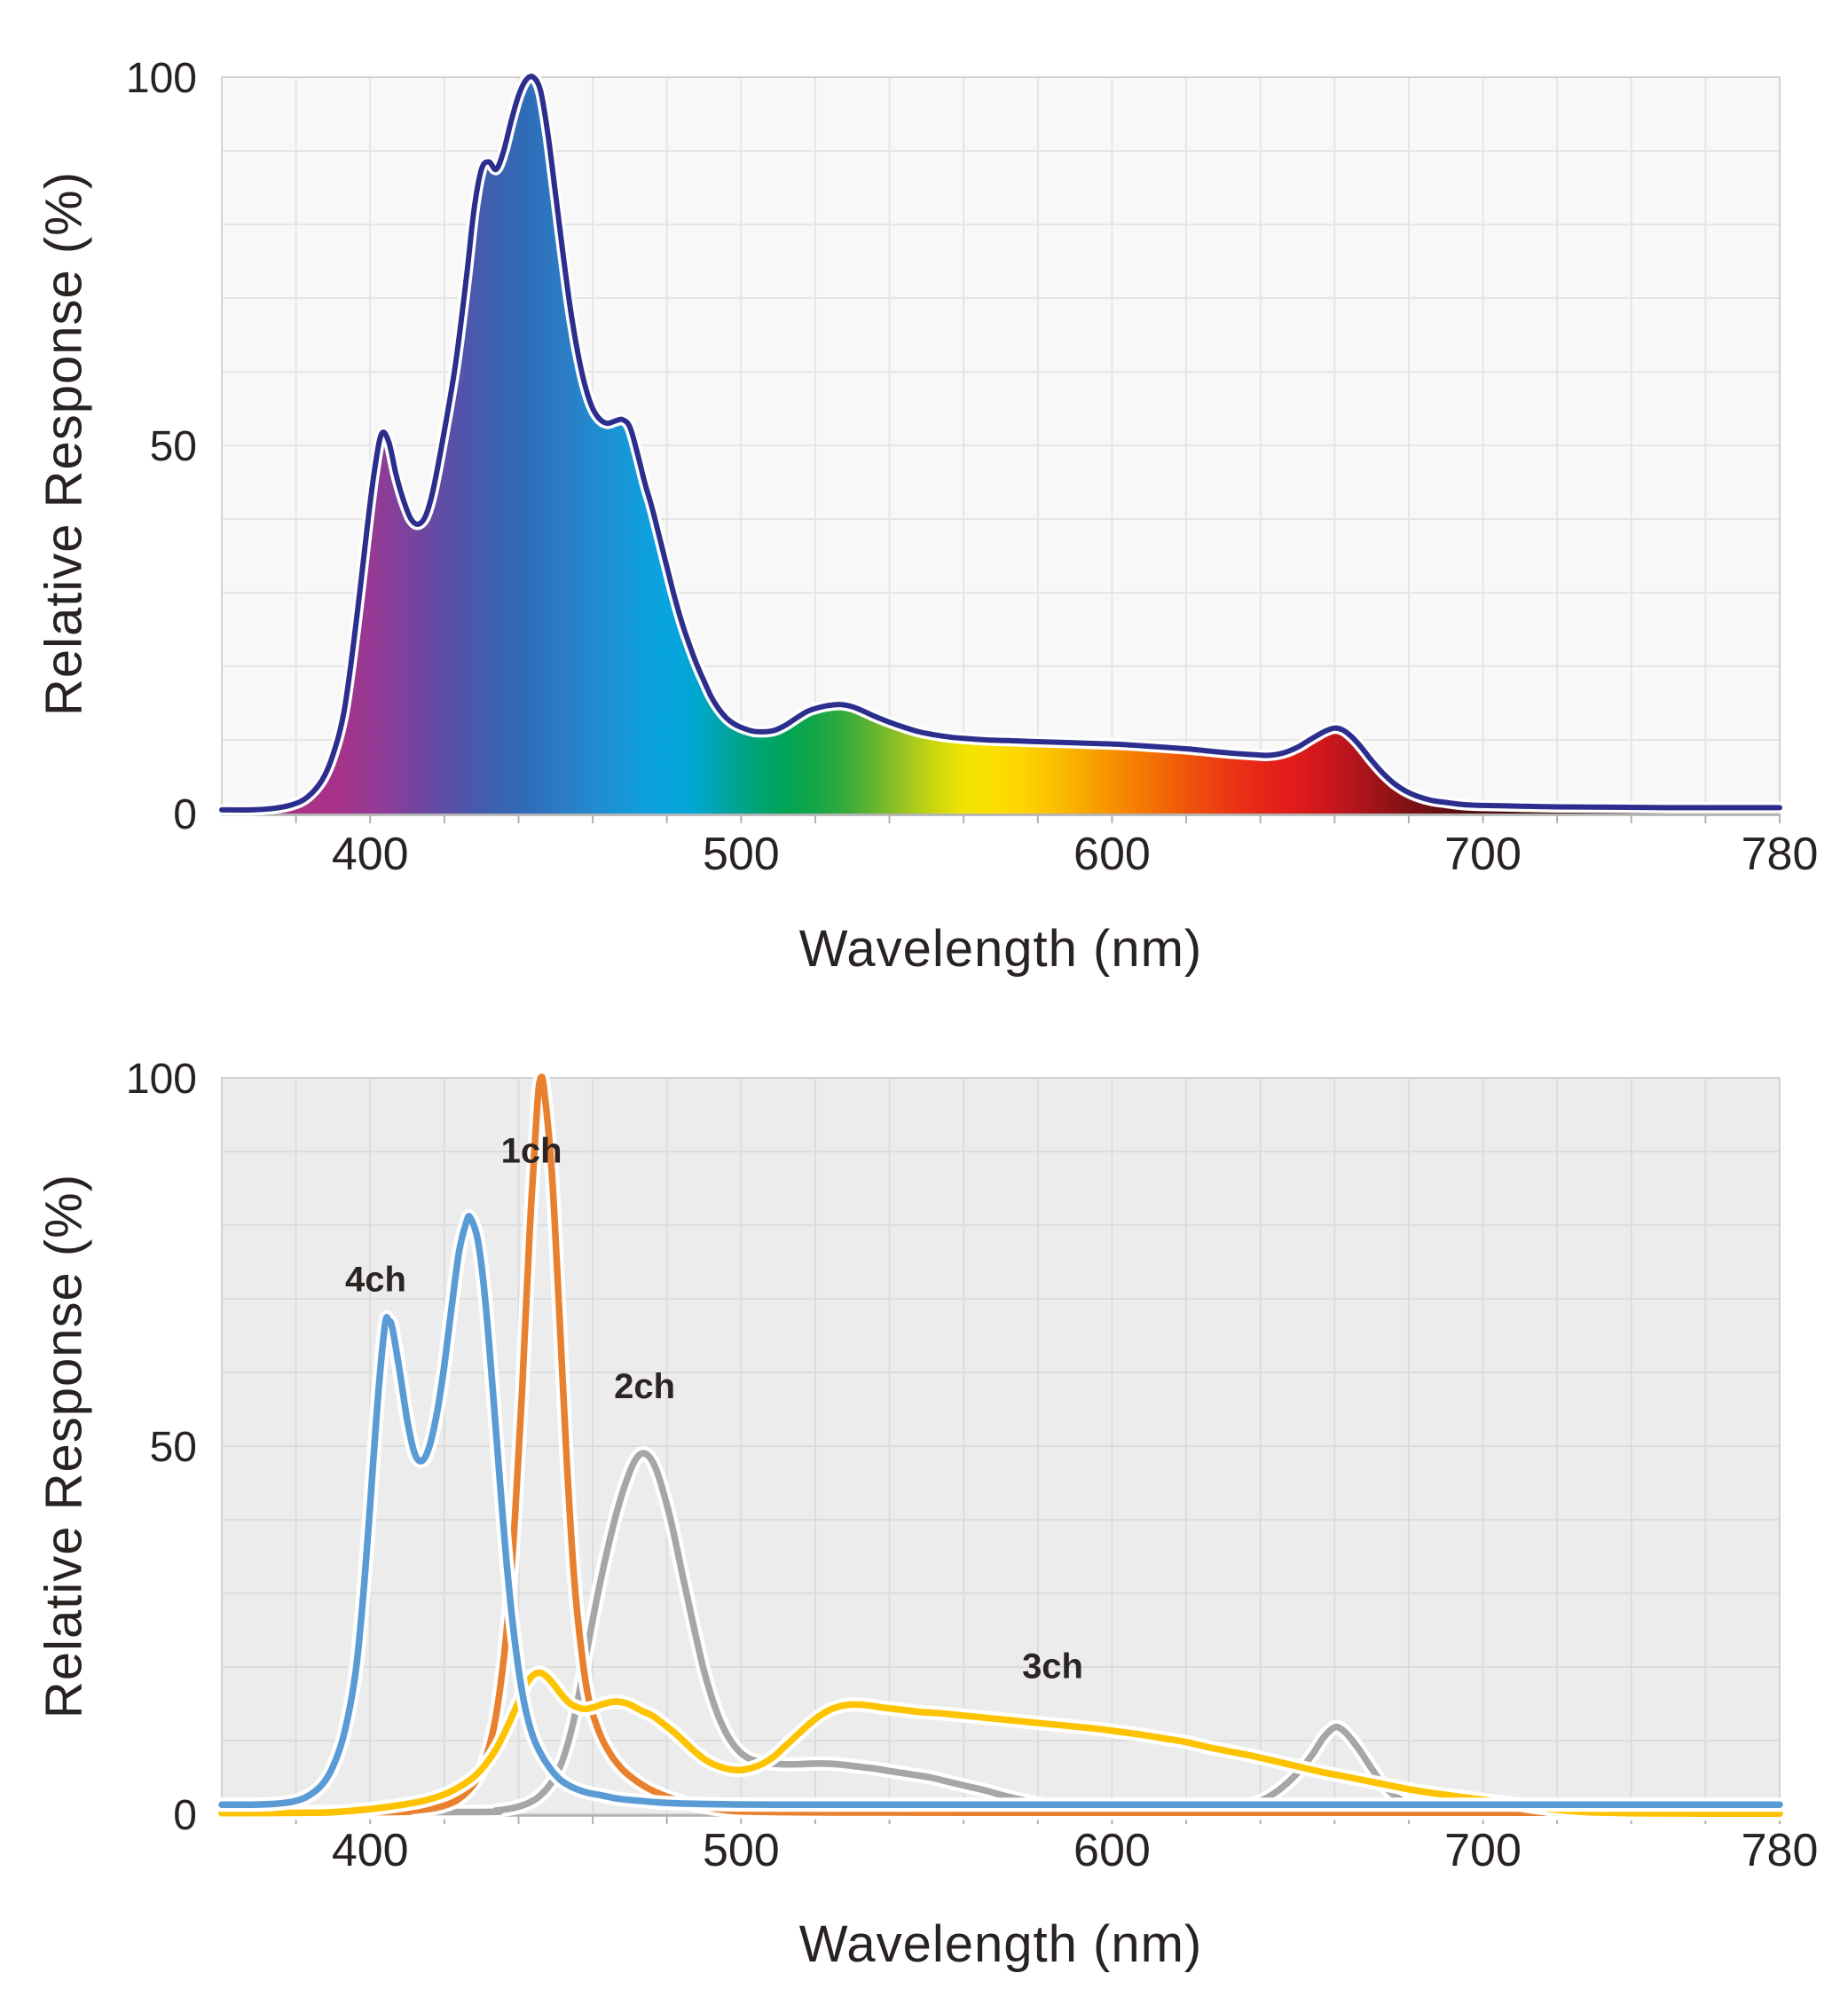  What do you see at coordinates (1053, 1666) in the screenshot?
I see `3ch-label: 3ch` at bounding box center [1053, 1666].